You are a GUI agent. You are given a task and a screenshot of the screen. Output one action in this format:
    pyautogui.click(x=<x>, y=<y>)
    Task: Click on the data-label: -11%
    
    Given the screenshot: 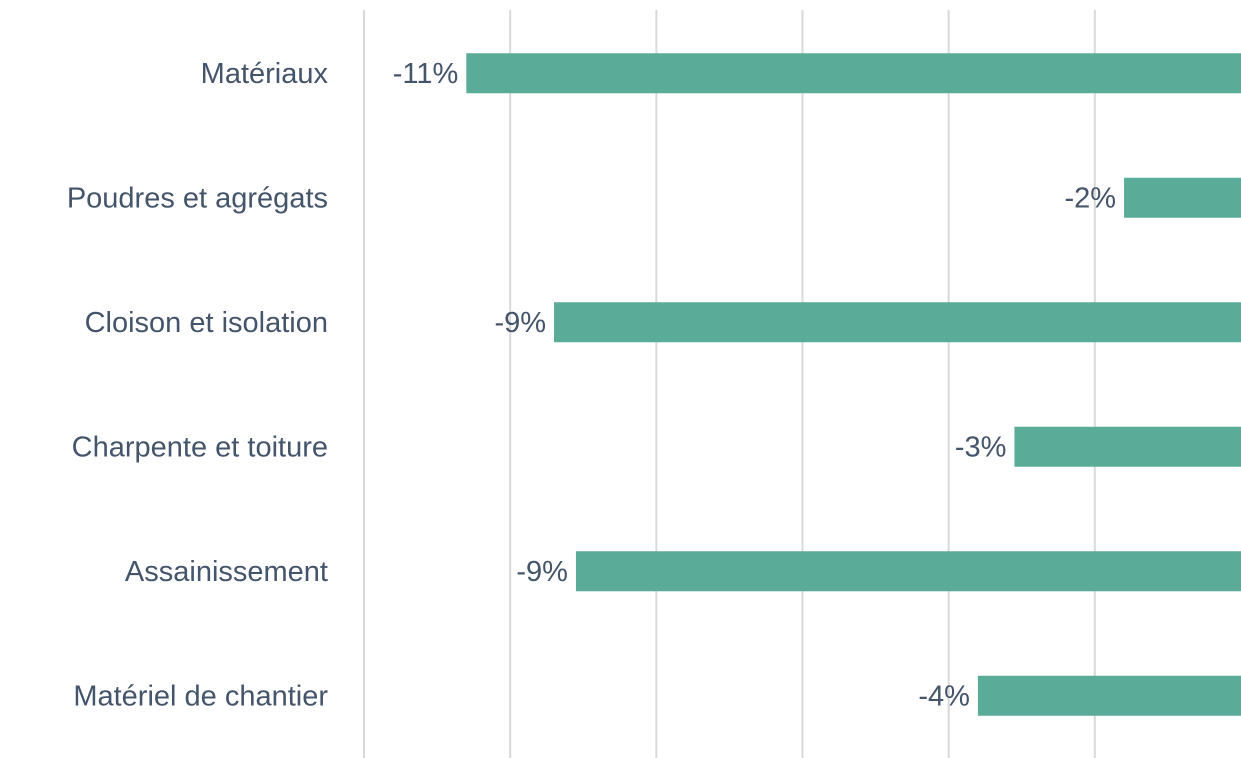 What is the action you would take?
    pyautogui.click(x=426, y=74)
    